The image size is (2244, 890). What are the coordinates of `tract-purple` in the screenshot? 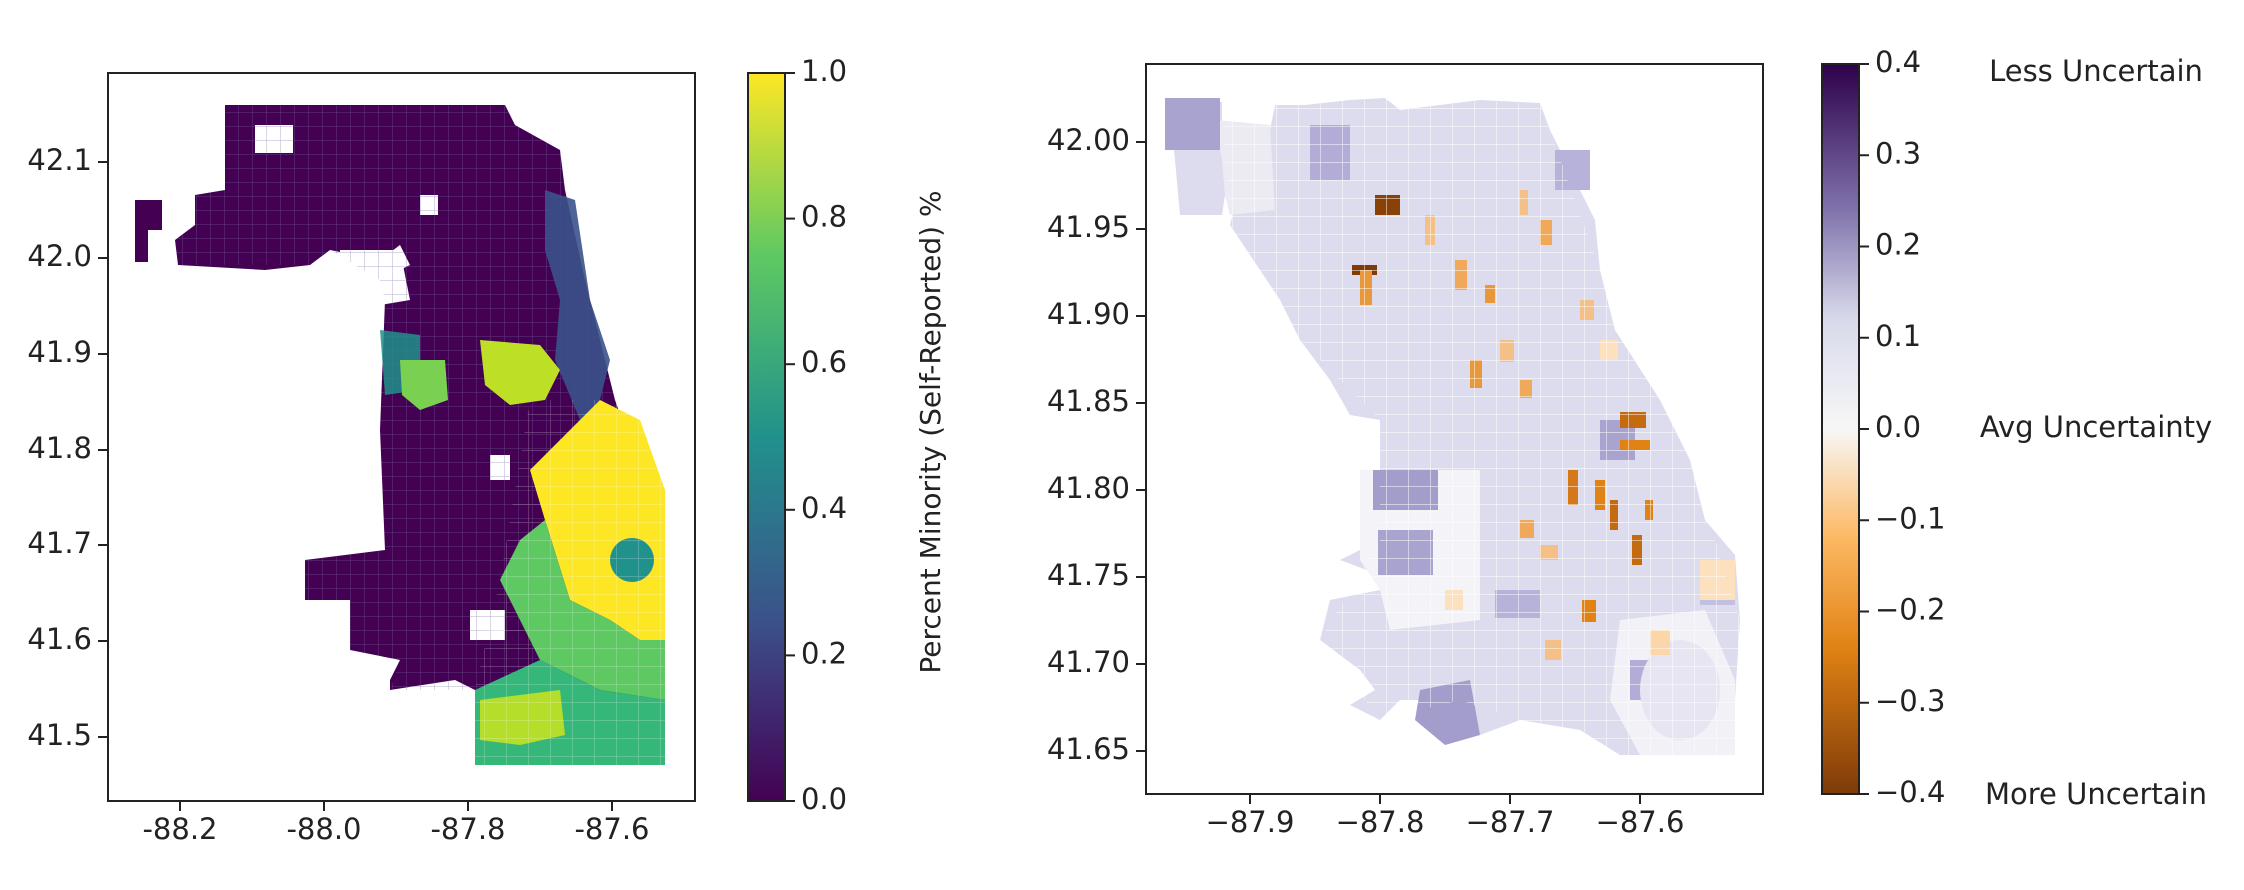 It's located at (1192, 124).